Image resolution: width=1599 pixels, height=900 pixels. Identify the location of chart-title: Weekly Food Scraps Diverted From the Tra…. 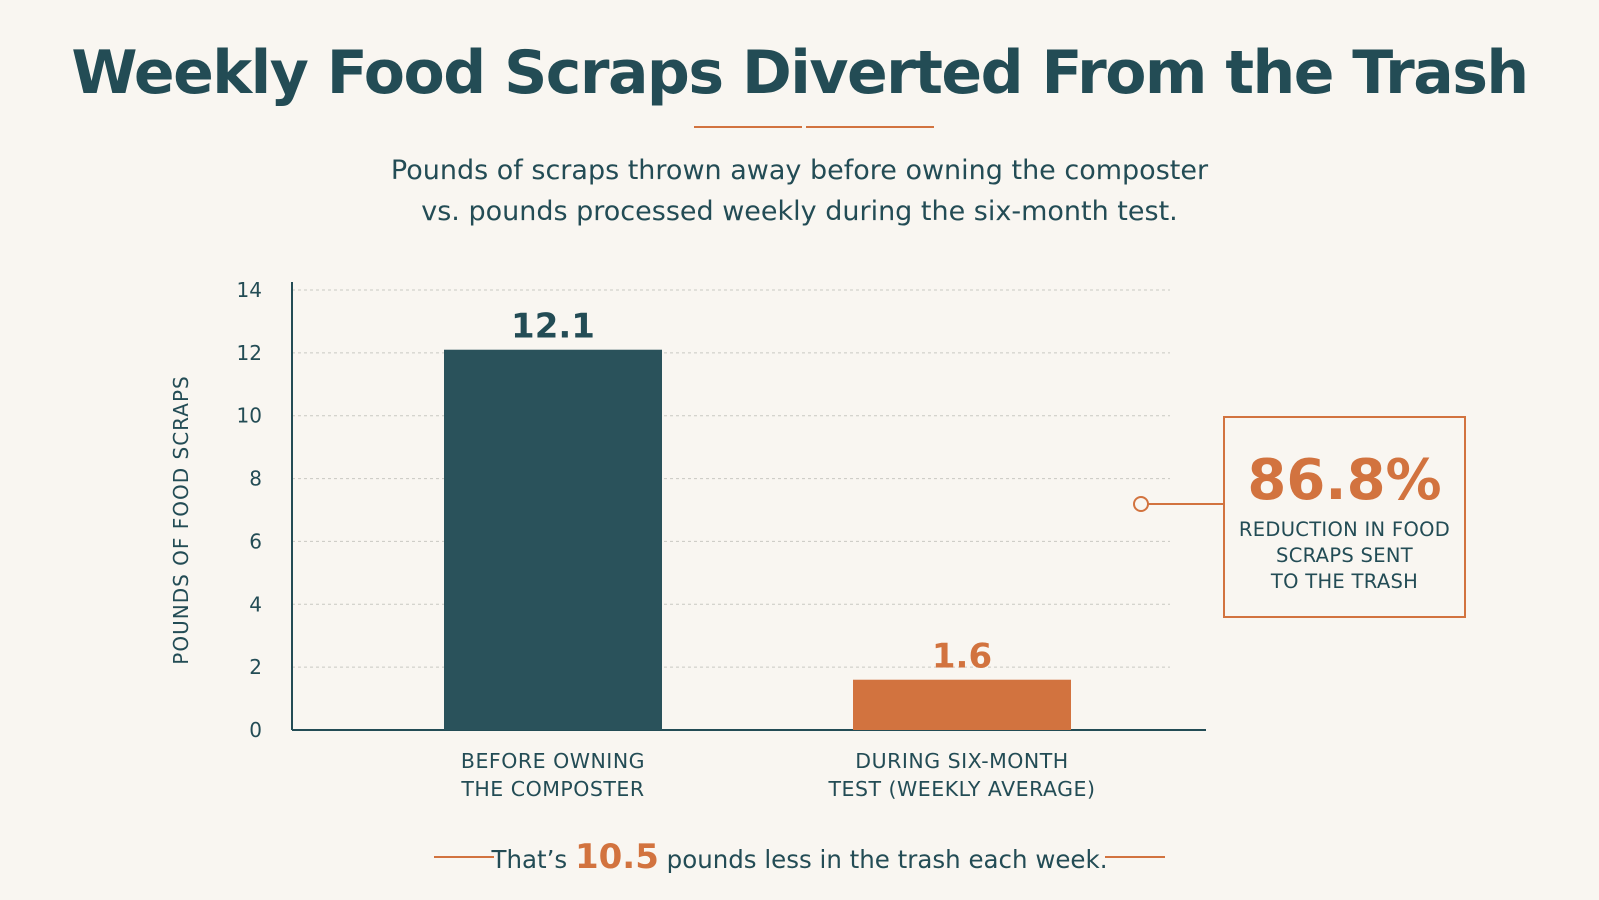
(800, 73).